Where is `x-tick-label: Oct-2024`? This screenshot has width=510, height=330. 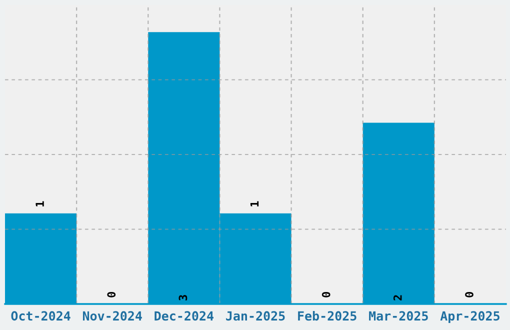 x-tick-label: Oct-2024 is located at coordinates (40, 316).